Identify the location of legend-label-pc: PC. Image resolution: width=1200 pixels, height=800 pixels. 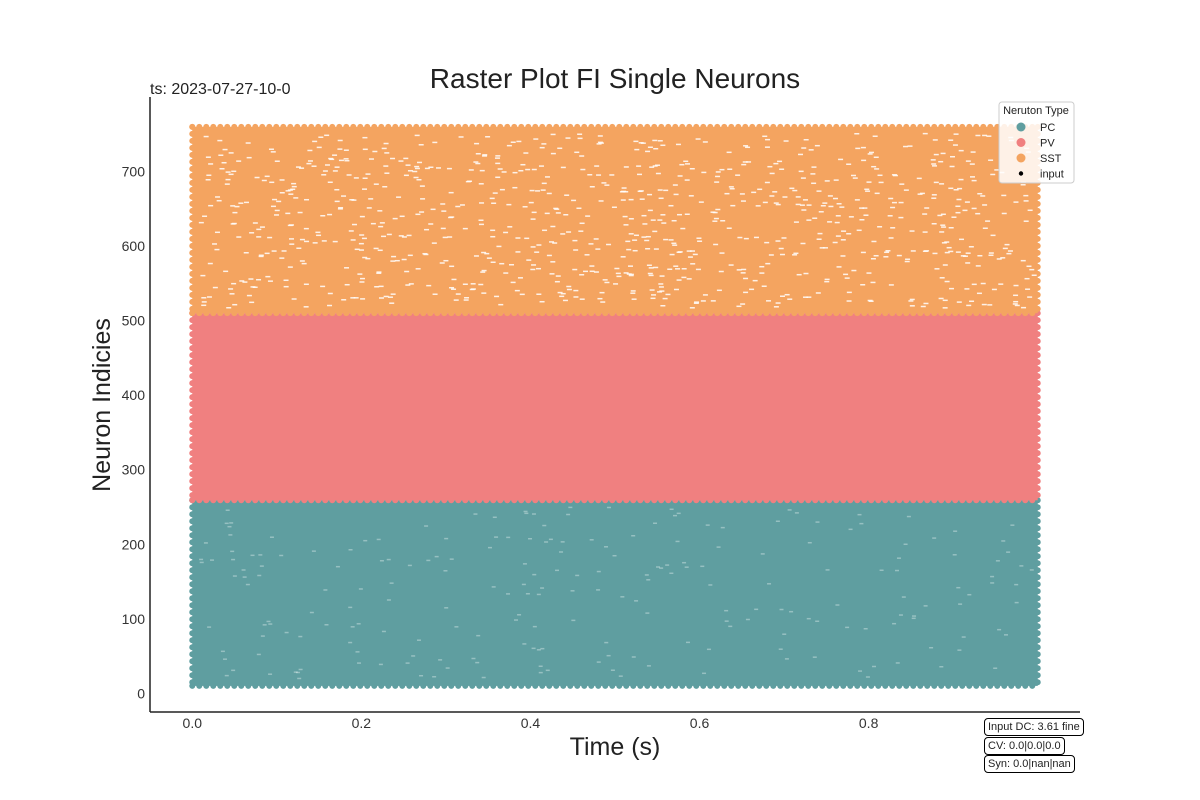
(1047, 128).